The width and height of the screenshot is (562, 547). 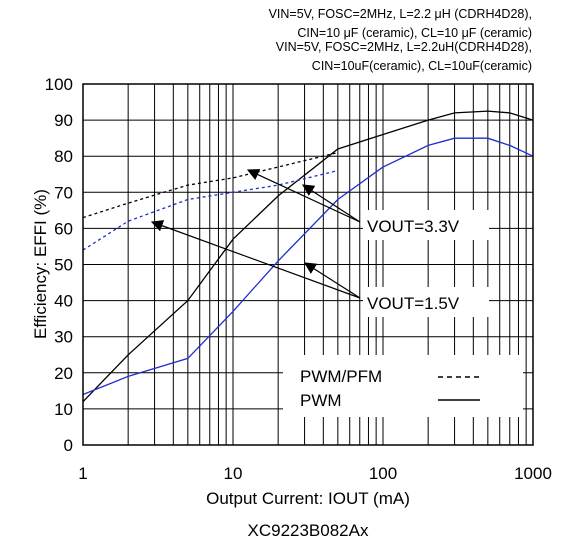 I want to click on condition-line-4: CIN=10uF(ceramic), CL=10uF(ceramic), so click(x=422, y=66).